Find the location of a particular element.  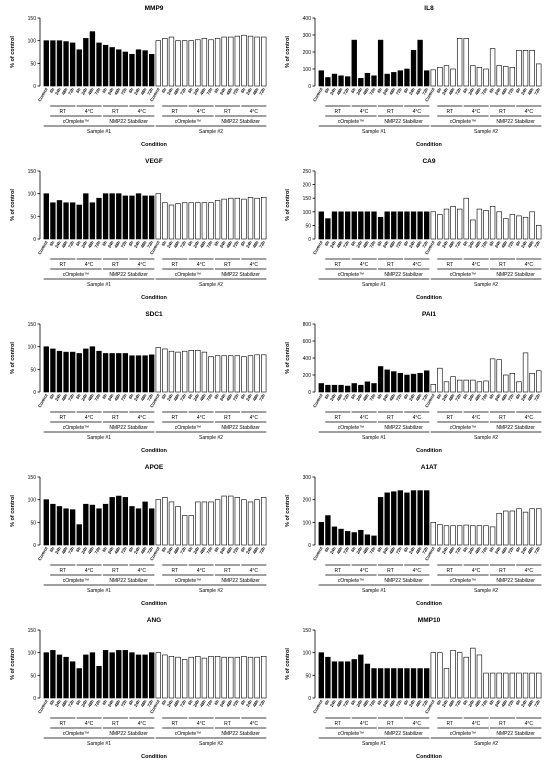

chart-title: ANG is located at coordinates (154, 620).